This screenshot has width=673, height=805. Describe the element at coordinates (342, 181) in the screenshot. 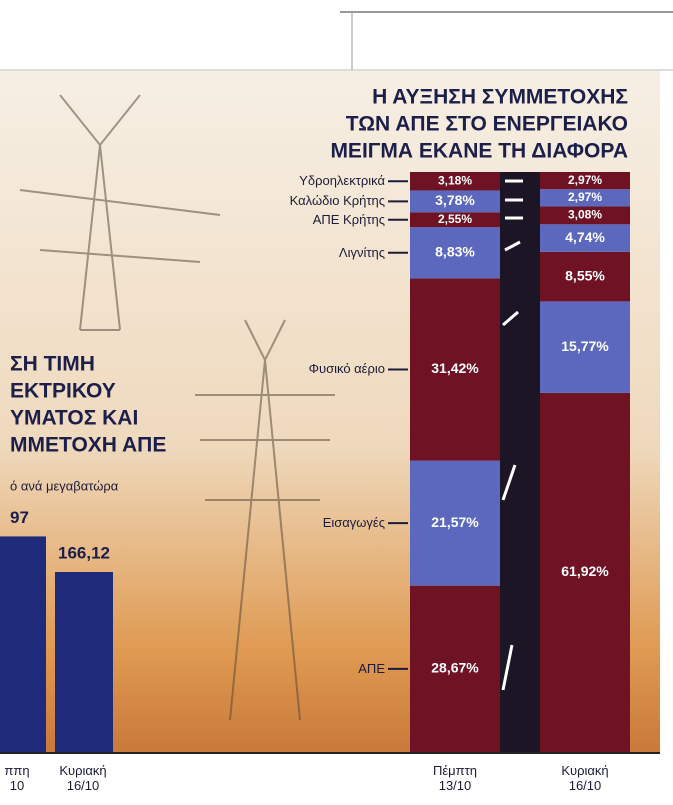

I see `legend-label: Υδροηλεκτρικά` at that location.